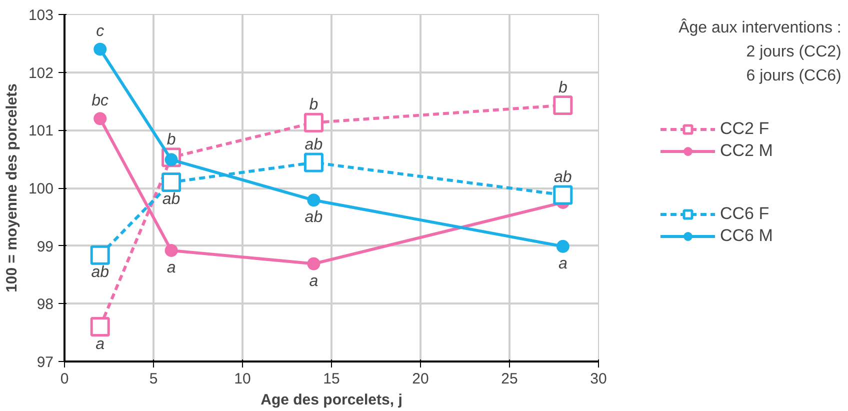  What do you see at coordinates (420, 379) in the screenshot?
I see `x-tick-label: 20` at bounding box center [420, 379].